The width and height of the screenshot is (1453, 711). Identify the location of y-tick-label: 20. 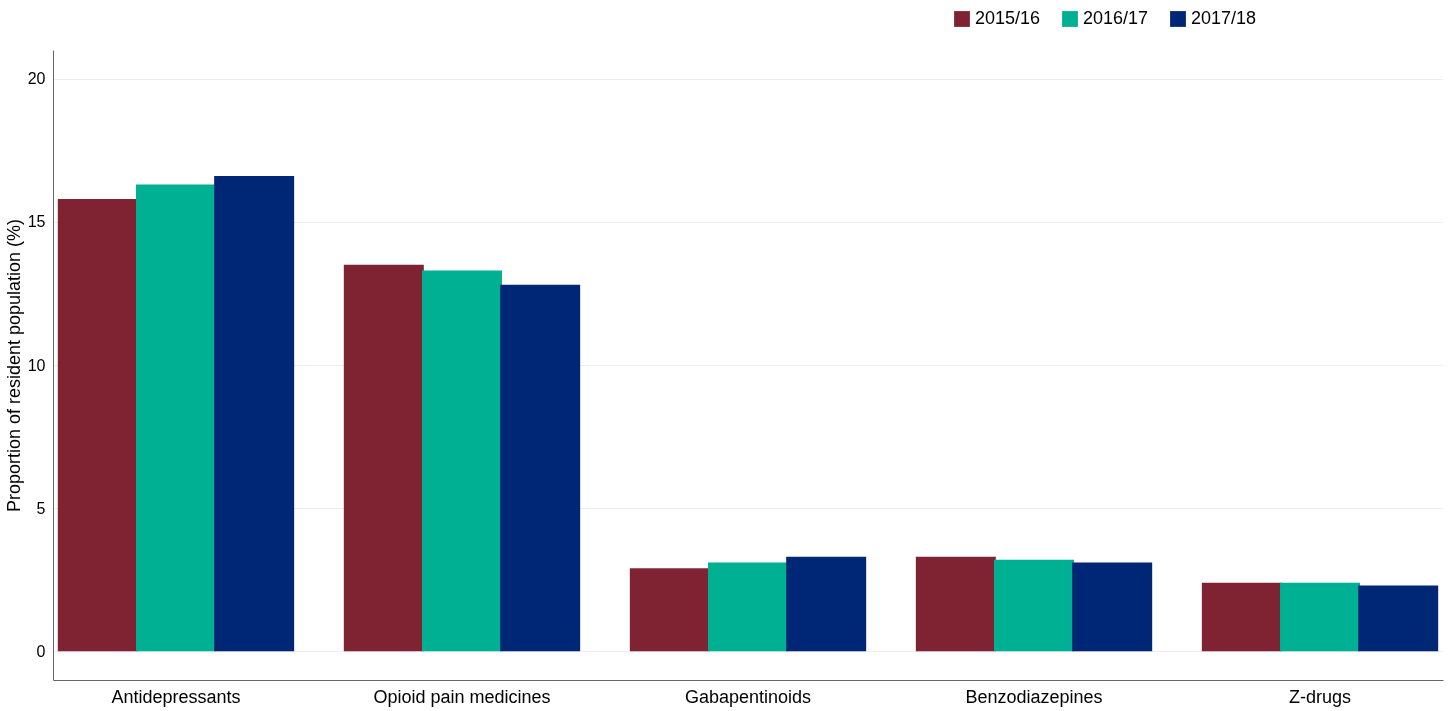
(36, 79).